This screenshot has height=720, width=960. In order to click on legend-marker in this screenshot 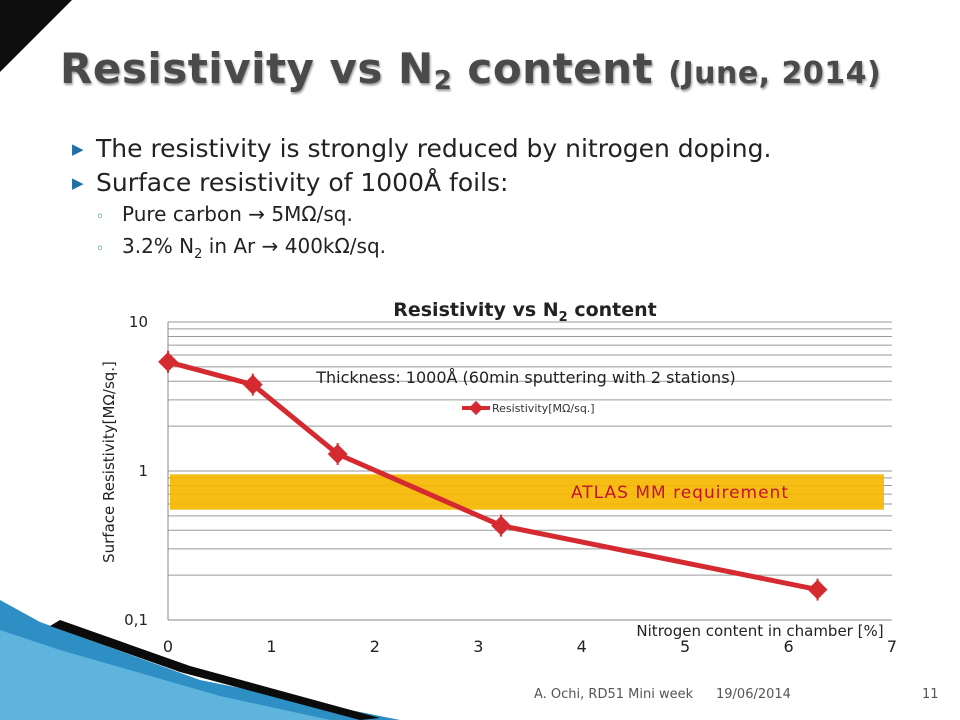, I will do `click(476, 408)`.